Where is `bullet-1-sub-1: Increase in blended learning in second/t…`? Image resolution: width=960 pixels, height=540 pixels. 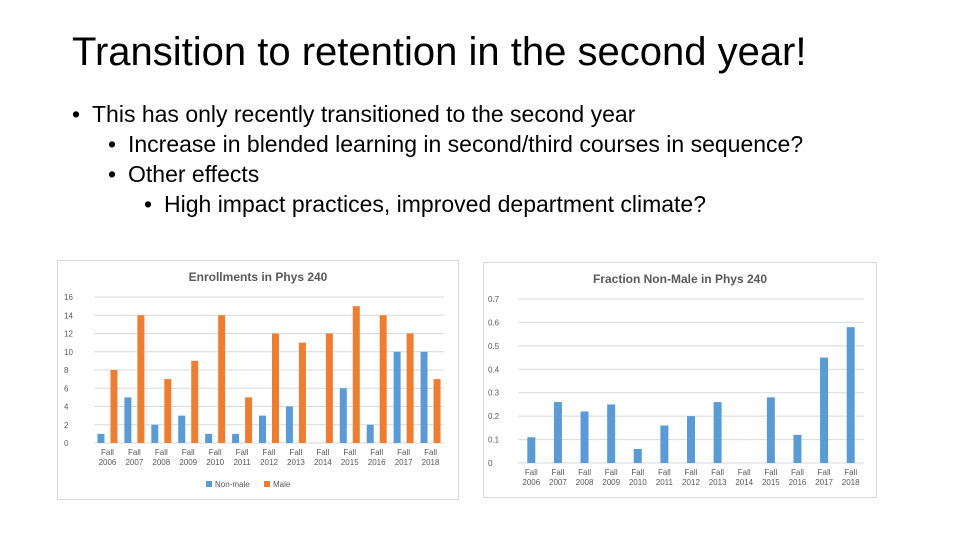
bullet-1-sub-1: Increase in blended learning in second/t… is located at coordinates (455, 144).